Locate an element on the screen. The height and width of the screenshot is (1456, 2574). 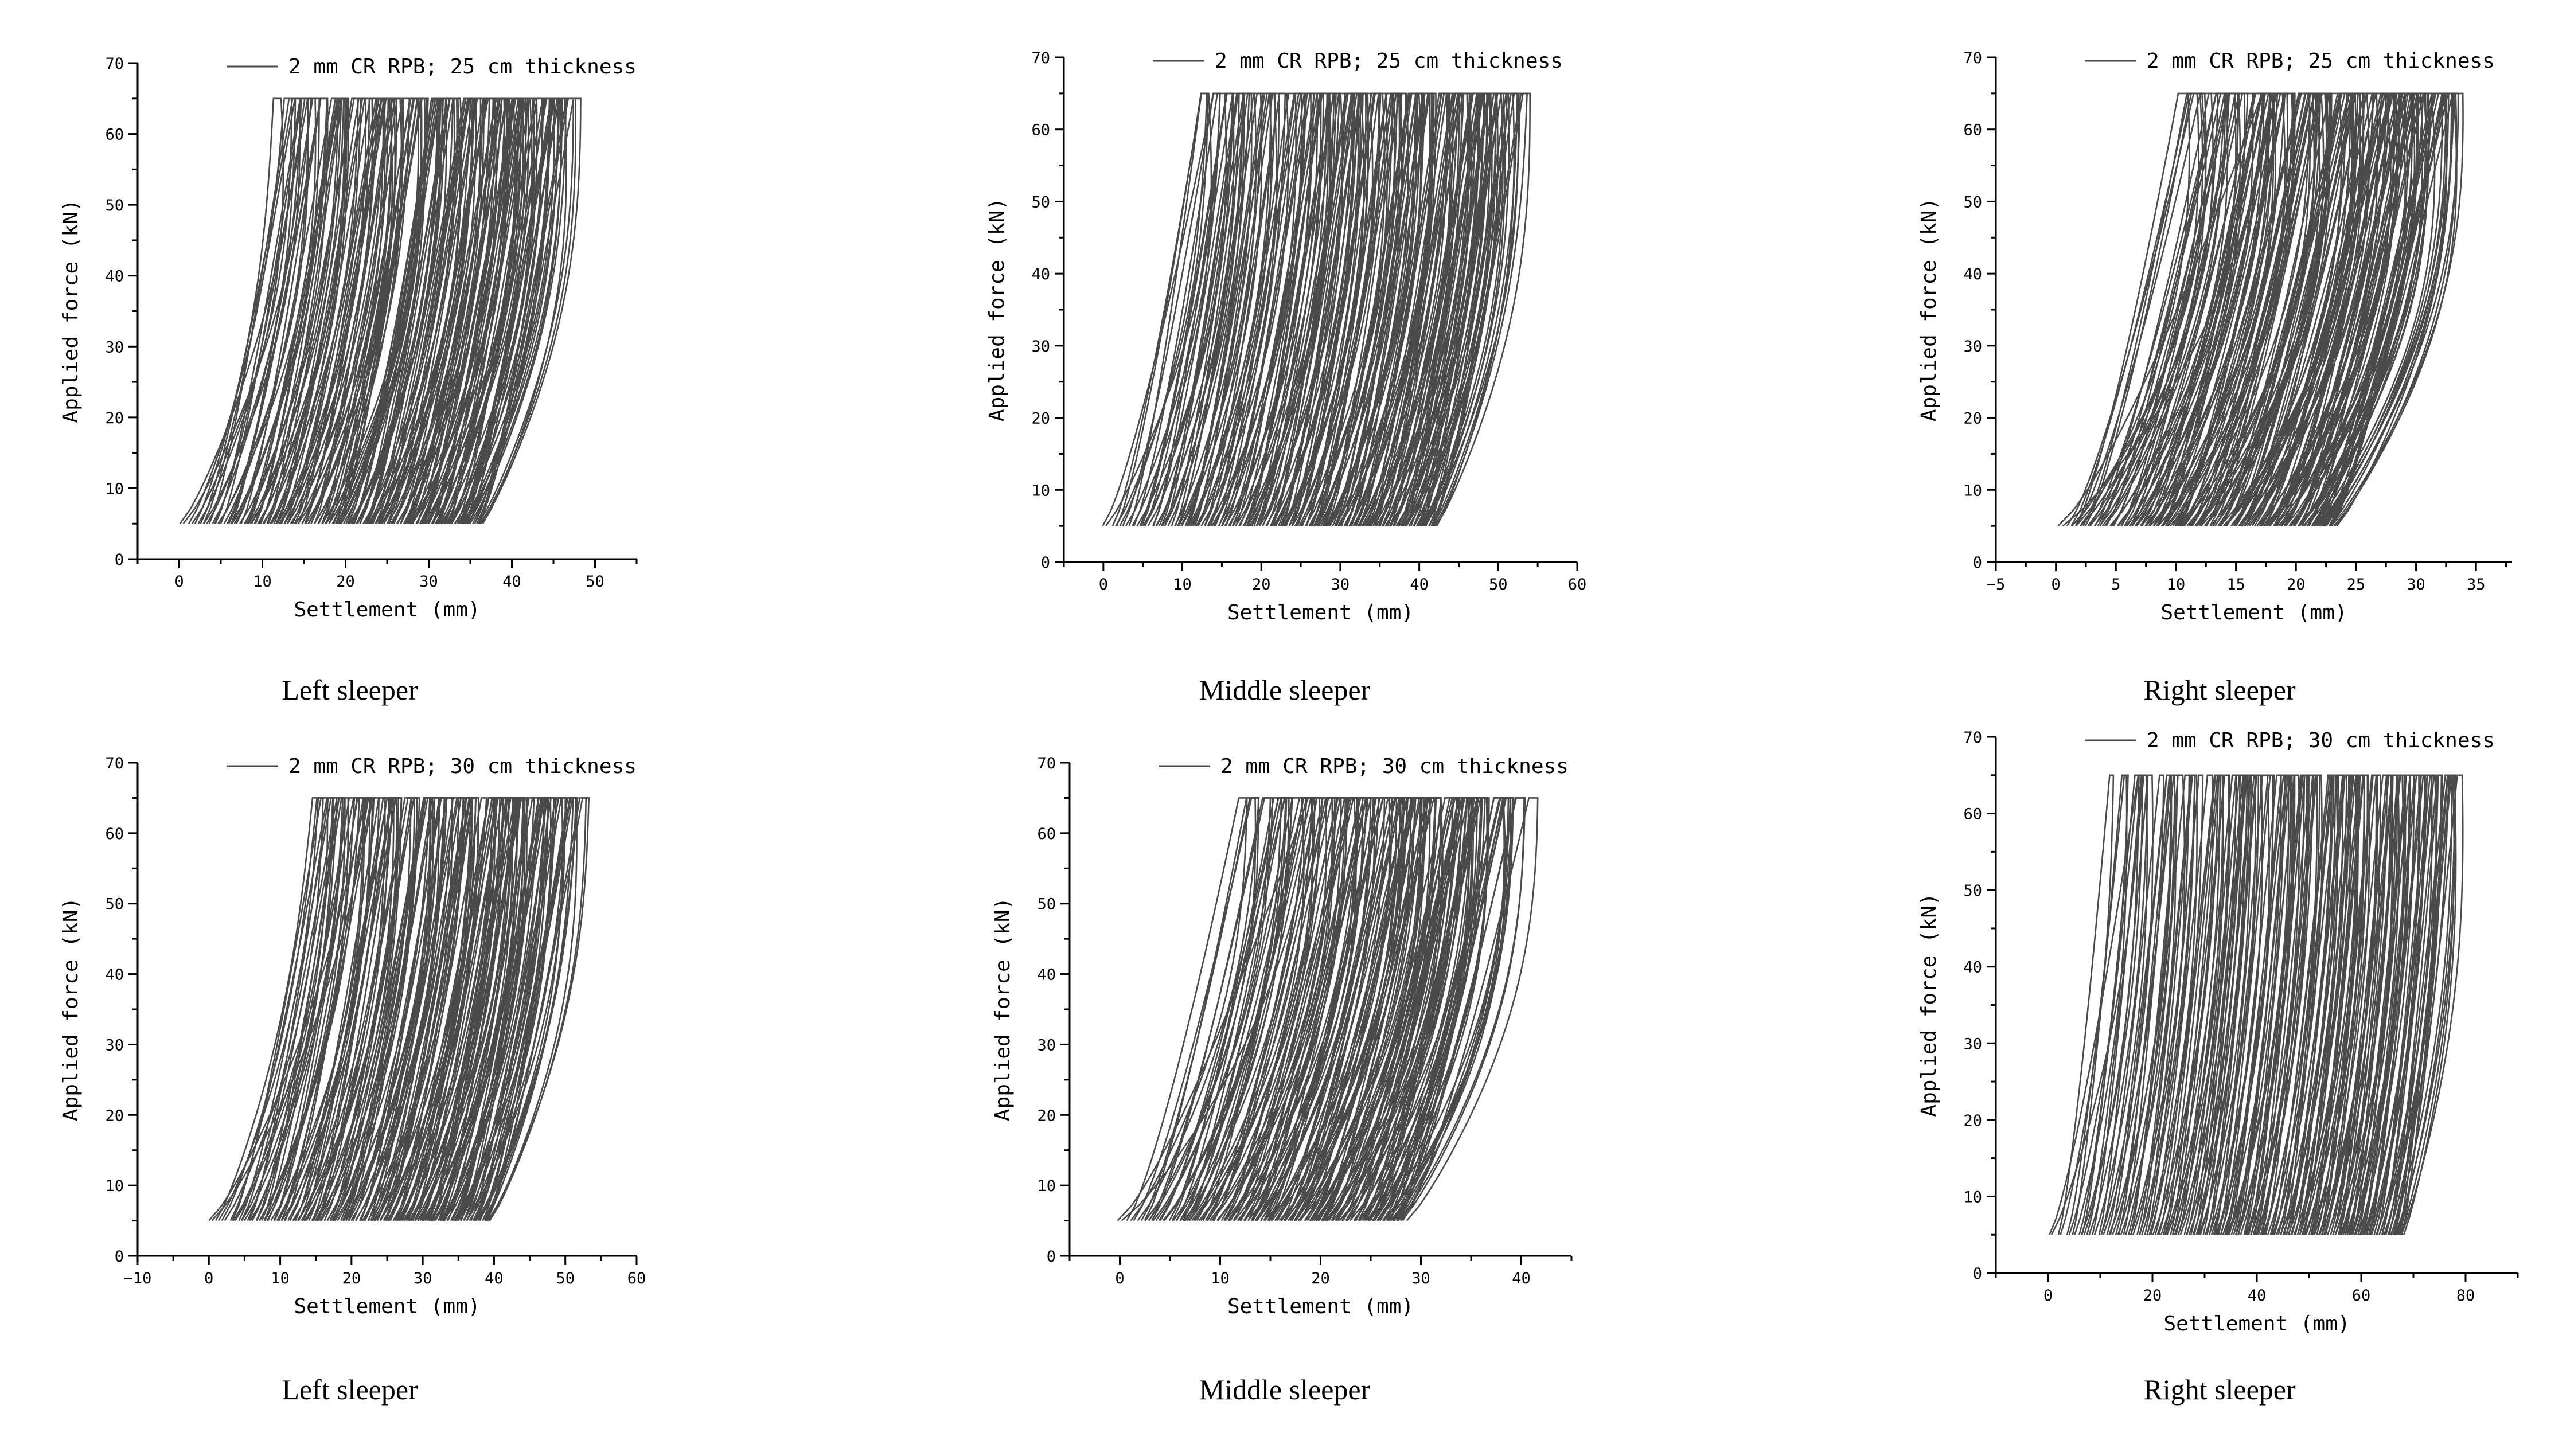
y-tick-label: 20 is located at coordinates (114, 418).